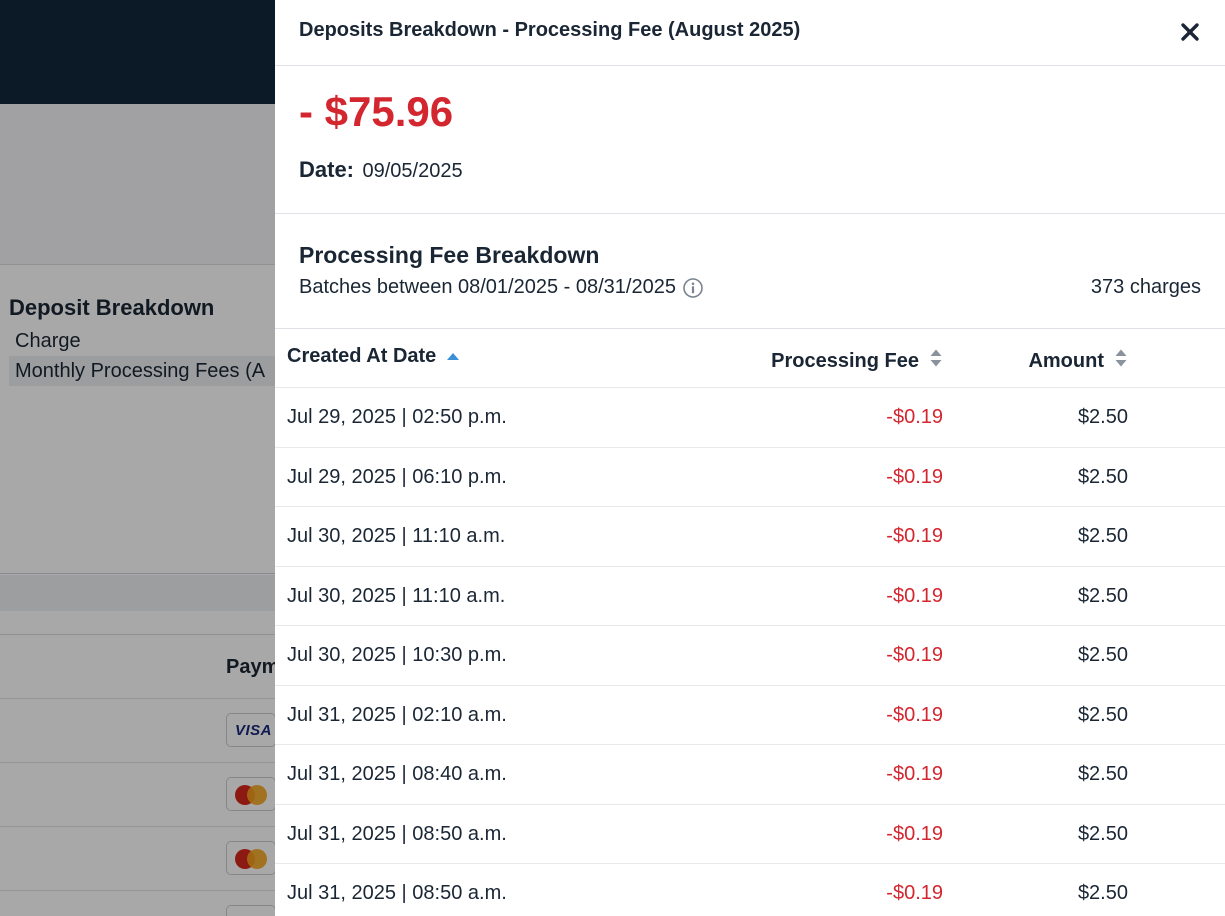  I want to click on table-row: Jul 29, 2025 | 06:10 p.m. -$0.19 $2.50, so click(750, 477).